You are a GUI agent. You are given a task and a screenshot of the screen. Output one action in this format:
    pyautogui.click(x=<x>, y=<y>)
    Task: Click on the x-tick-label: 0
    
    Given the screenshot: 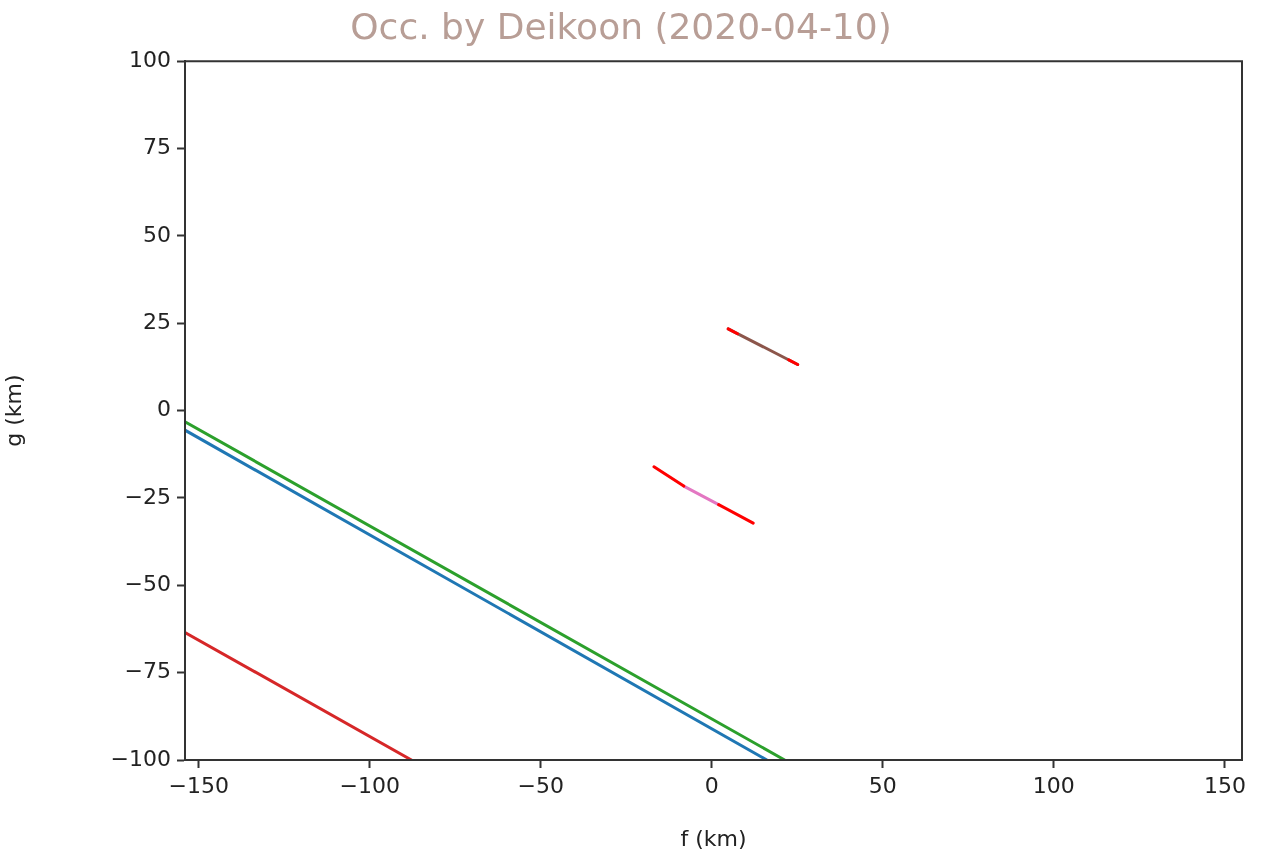 What is the action you would take?
    pyautogui.click(x=711, y=785)
    